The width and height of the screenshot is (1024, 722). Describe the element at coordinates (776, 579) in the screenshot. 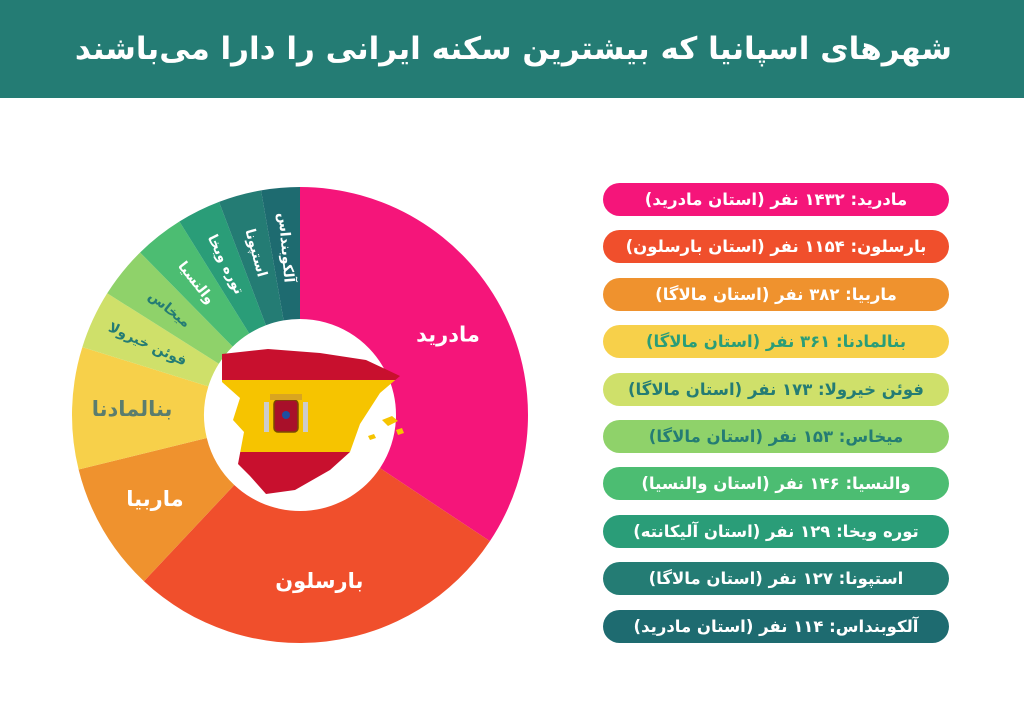

I see `legend-item: استپونا: ۱۲۷ نفر (استان مالاگا)` at that location.